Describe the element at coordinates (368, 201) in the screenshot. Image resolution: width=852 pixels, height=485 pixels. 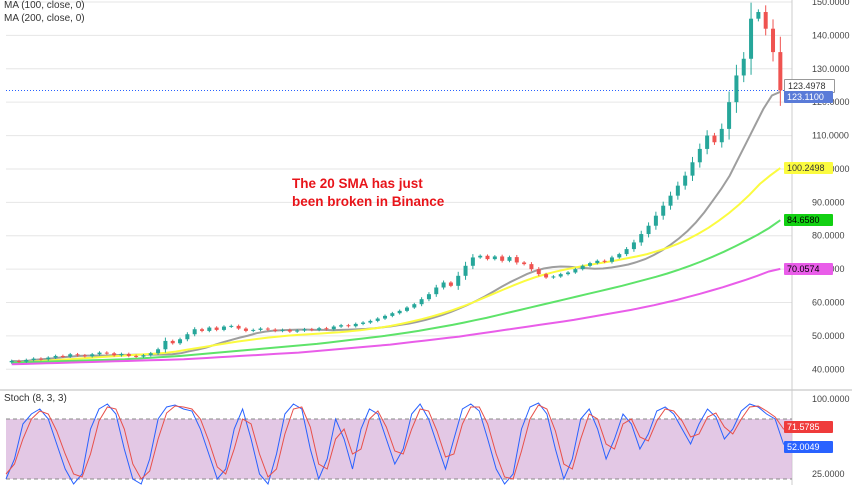
I see `annotation-line-2: been broken in Binance` at that location.